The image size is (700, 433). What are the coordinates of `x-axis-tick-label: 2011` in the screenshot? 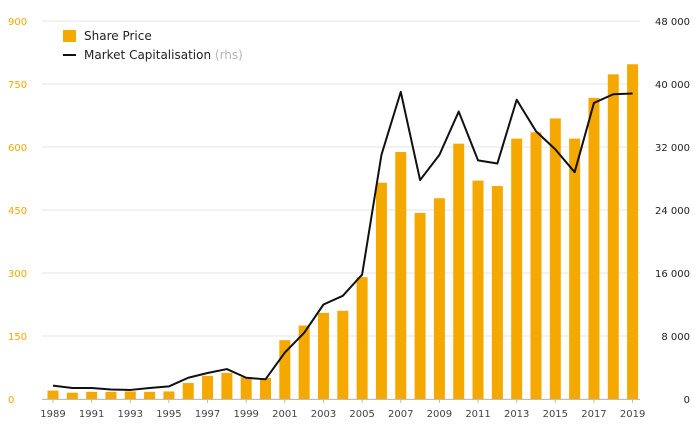 It's located at (477, 414).